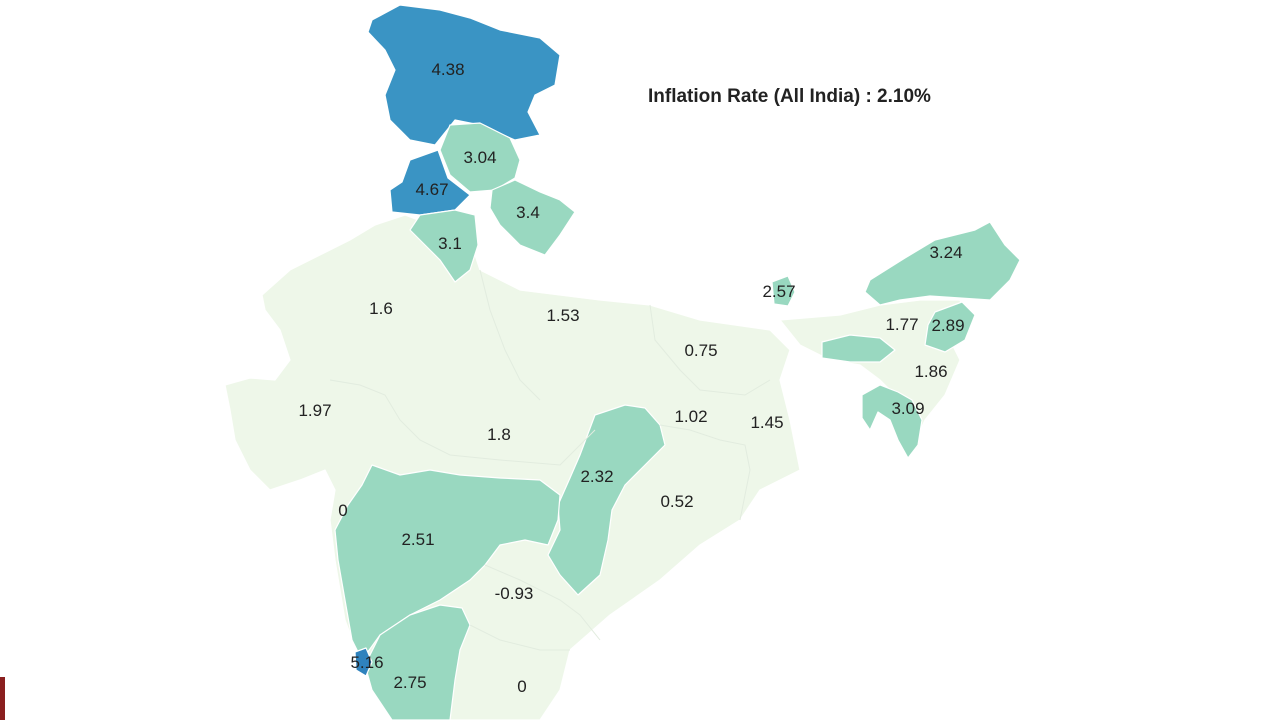 The width and height of the screenshot is (1280, 720). I want to click on value-label-jammu-kashmir: 4.38, so click(448, 69).